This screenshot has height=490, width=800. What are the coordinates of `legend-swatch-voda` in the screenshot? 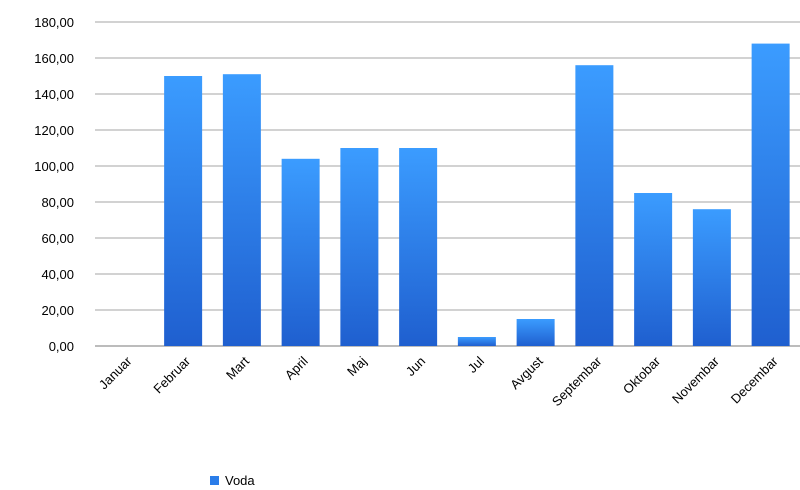 It's located at (214, 480).